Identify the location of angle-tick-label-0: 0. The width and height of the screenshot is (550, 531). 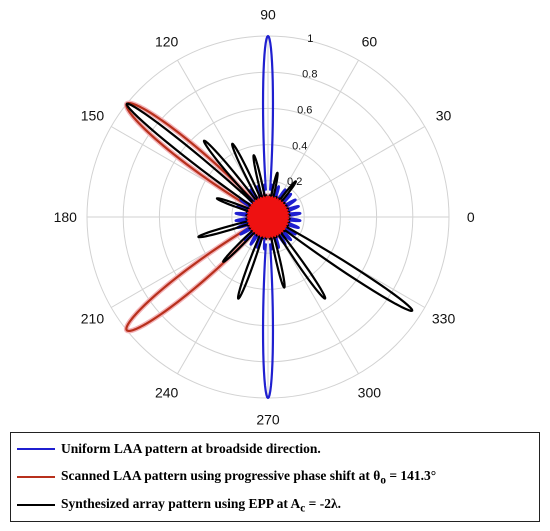
(471, 217).